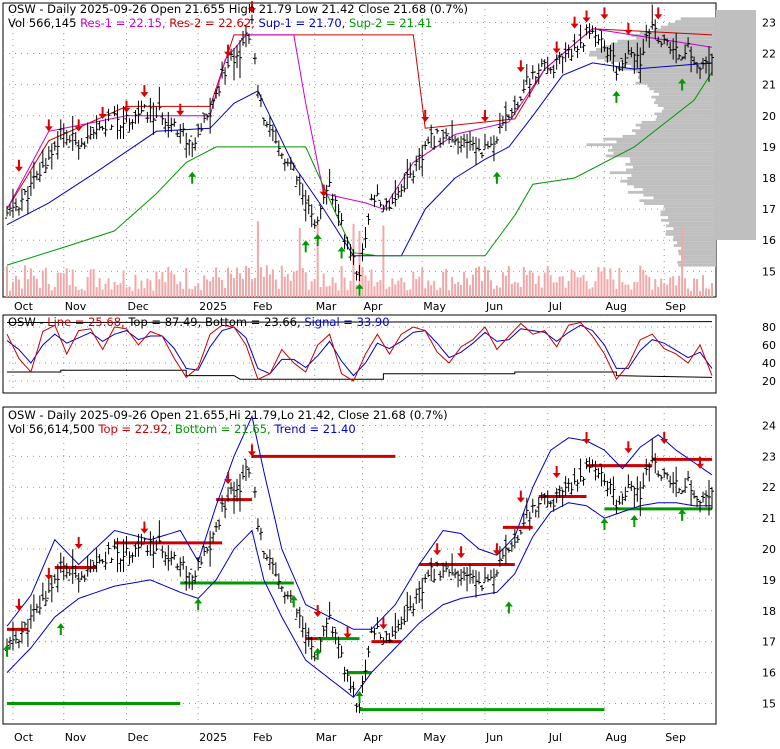 This screenshot has height=749, width=780. What do you see at coordinates (675, 306) in the screenshot?
I see `price-x-tick-label: Sep` at bounding box center [675, 306].